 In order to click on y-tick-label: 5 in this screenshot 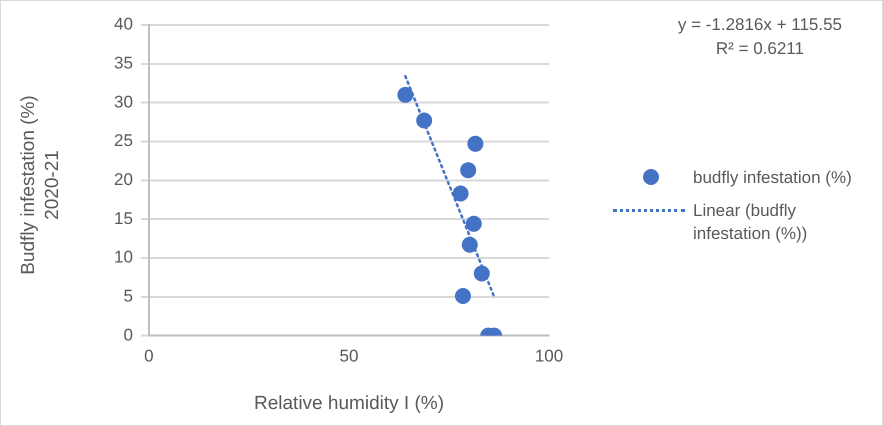, I will do `click(128, 296)`.